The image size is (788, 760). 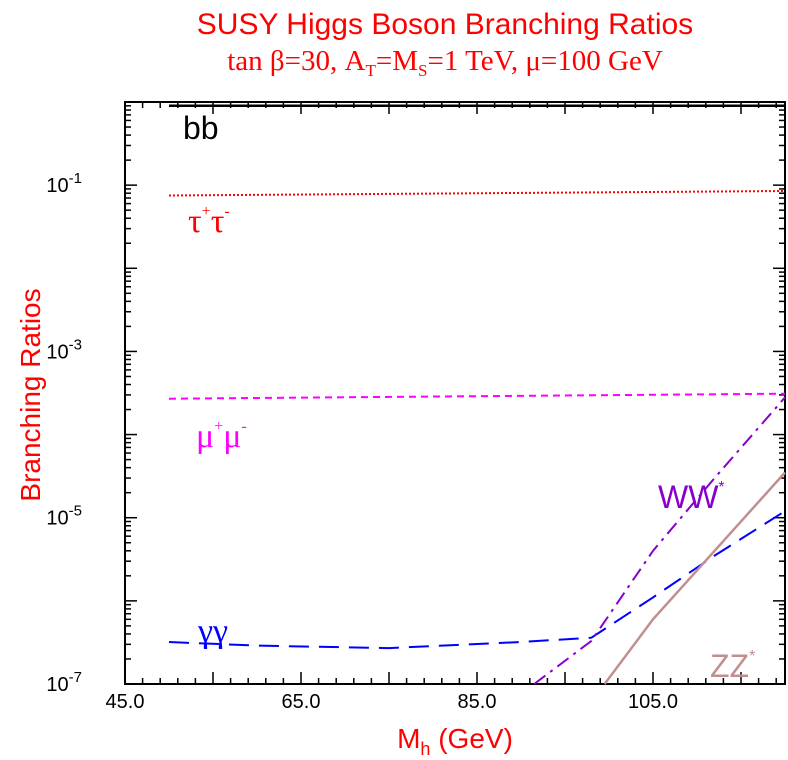 What do you see at coordinates (445, 24) in the screenshot?
I see `chart-title: SUSY Higgs Boson Branching Ratios` at bounding box center [445, 24].